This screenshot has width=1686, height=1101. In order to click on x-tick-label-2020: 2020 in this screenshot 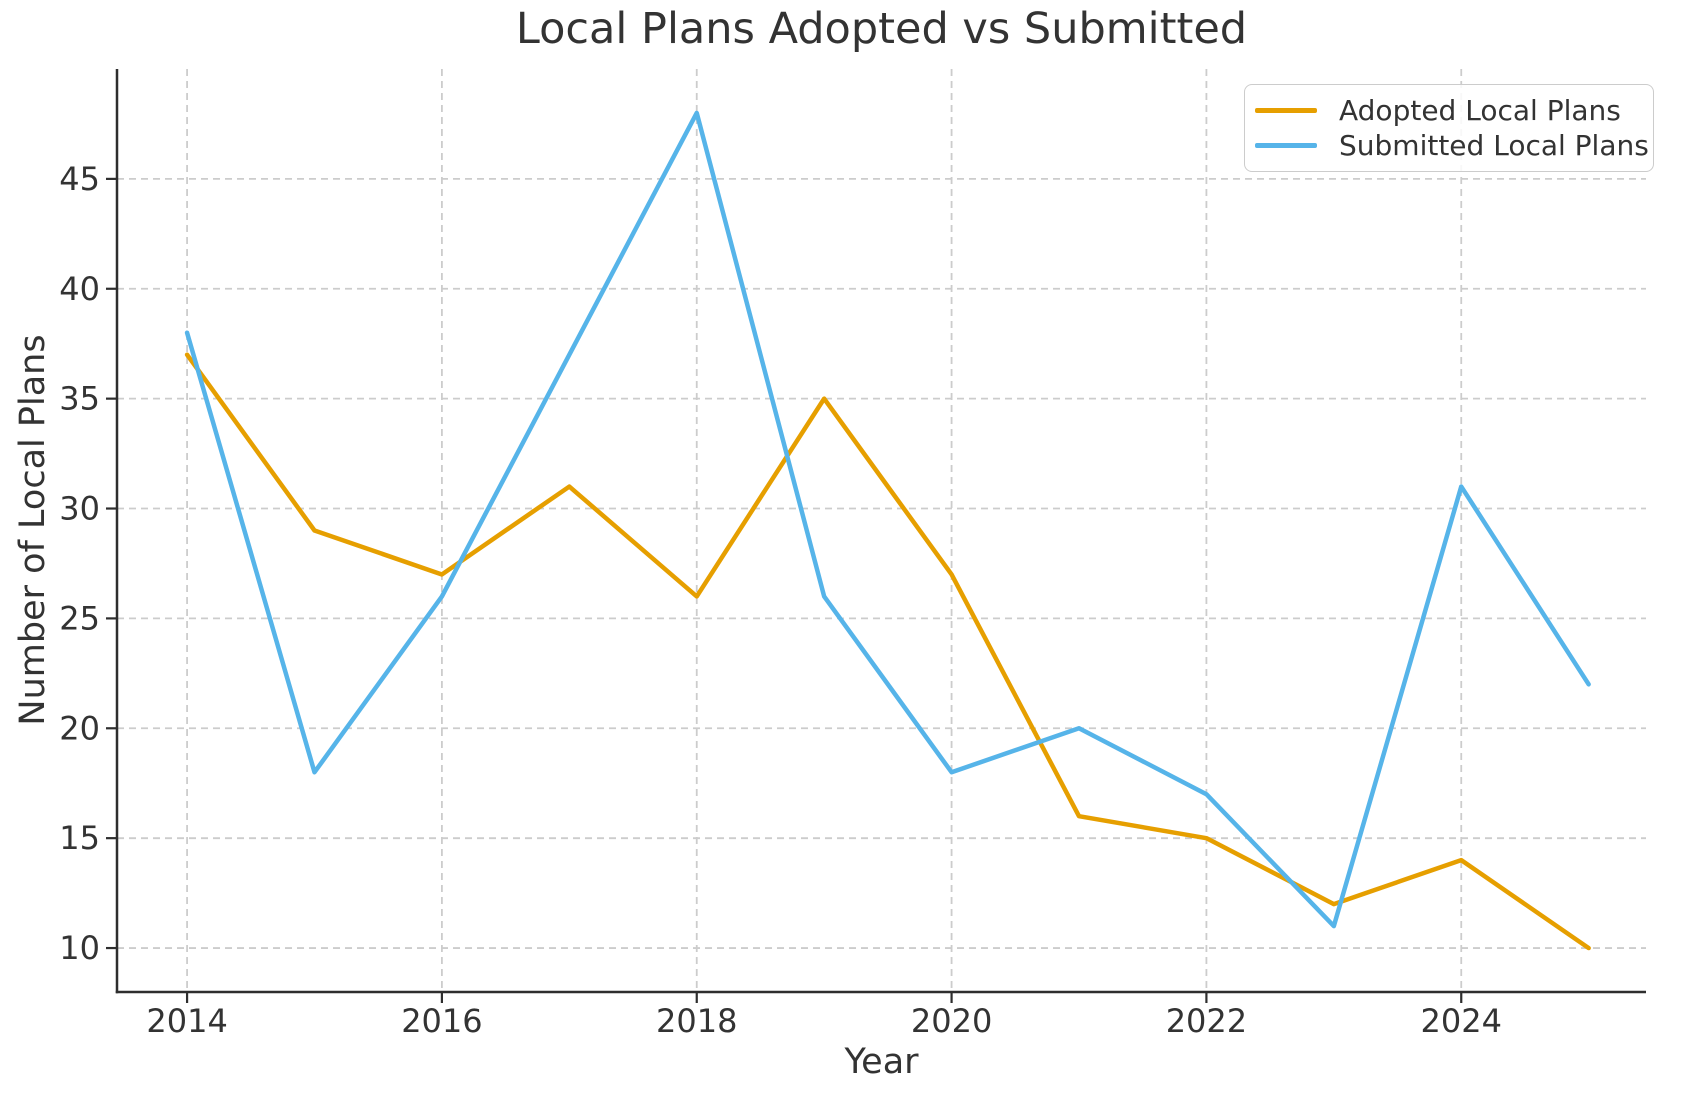, I will do `click(951, 1021)`.